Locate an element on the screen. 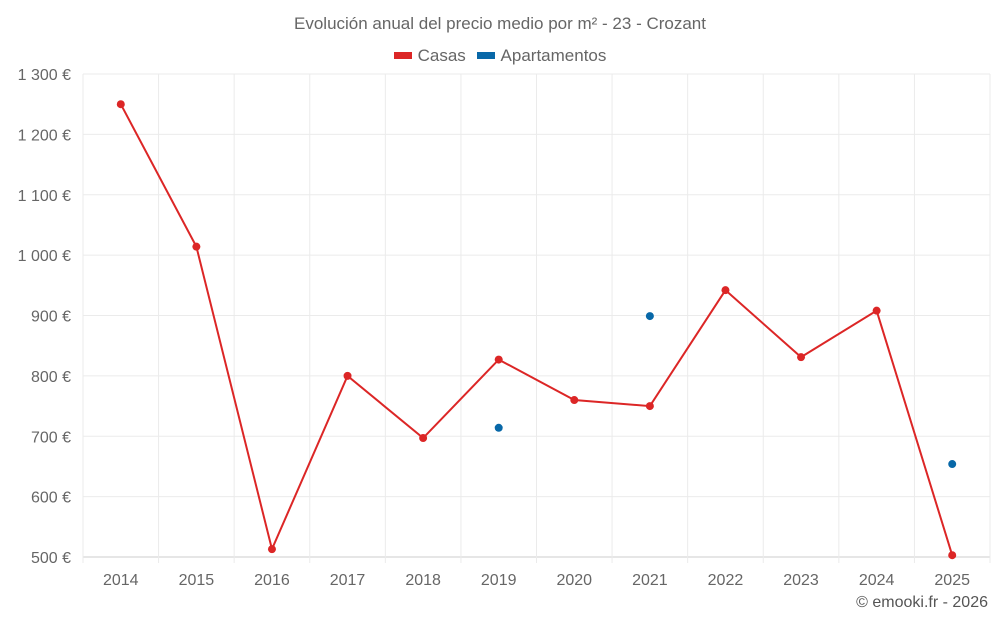 The height and width of the screenshot is (625, 1000). y-tick-label: 500 € is located at coordinates (51, 558).